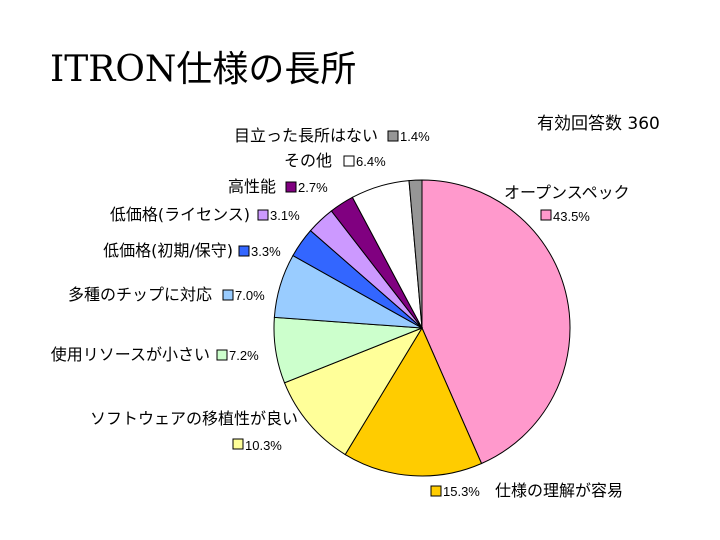 The image size is (720, 540). I want to click on slice-percent-label: 3.1%, so click(285, 215).